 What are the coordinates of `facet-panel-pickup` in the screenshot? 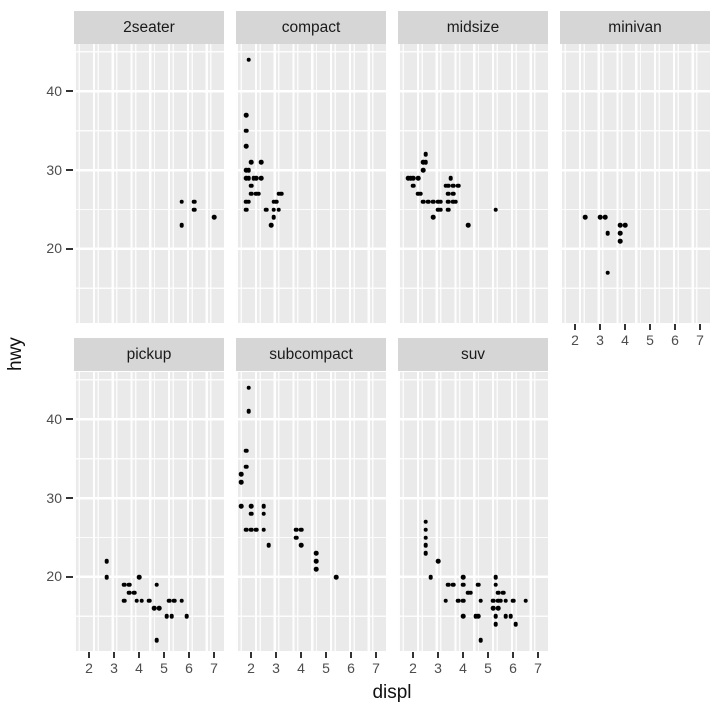 It's located at (149, 511).